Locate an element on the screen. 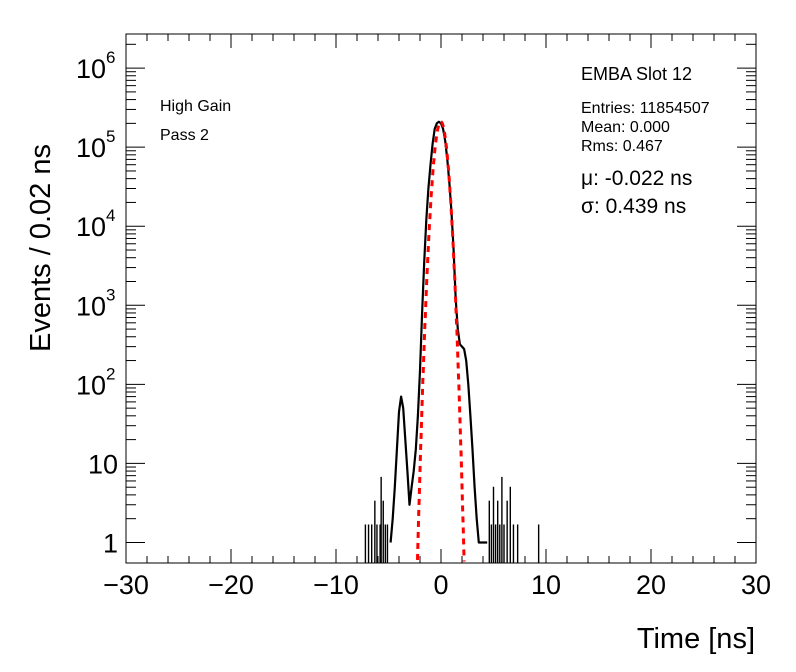 The width and height of the screenshot is (796, 672). x-tick-label: 0 is located at coordinates (440, 585).